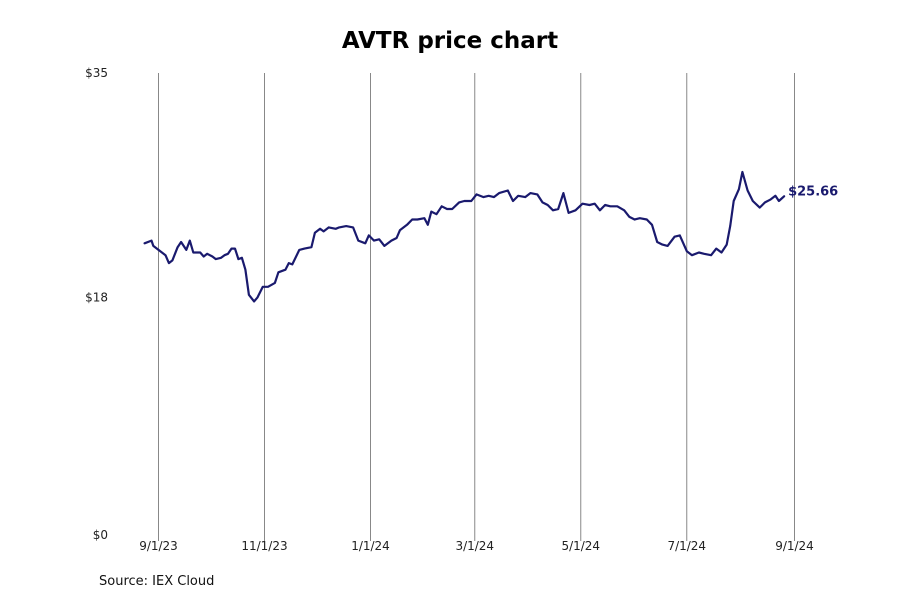 The height and width of the screenshot is (600, 900). Describe the element at coordinates (100, 535) in the screenshot. I see `y-tick-label: $0` at that location.